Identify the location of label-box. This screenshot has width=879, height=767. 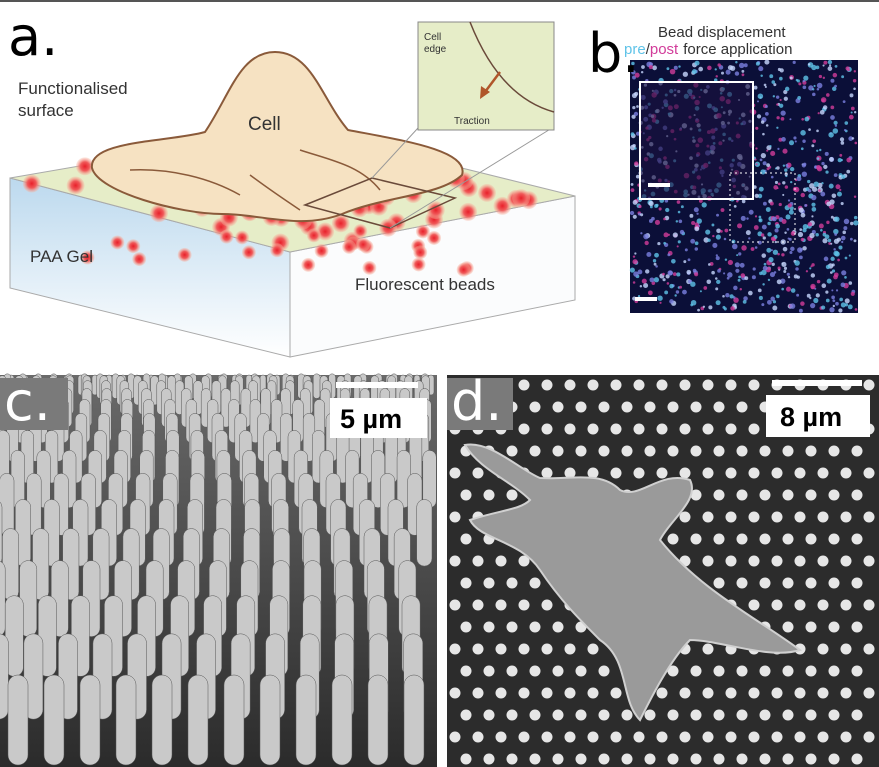
(34, 404).